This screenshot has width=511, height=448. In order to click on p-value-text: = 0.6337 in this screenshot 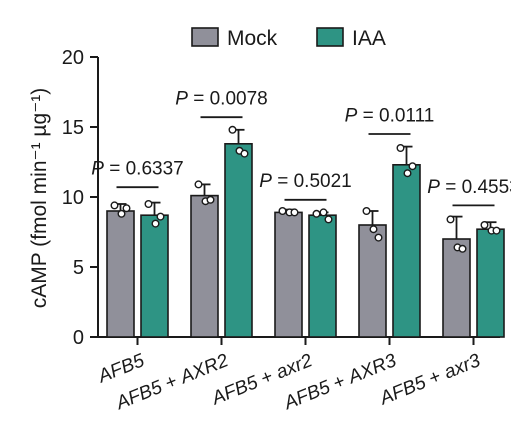, I will do `click(144, 169)`.